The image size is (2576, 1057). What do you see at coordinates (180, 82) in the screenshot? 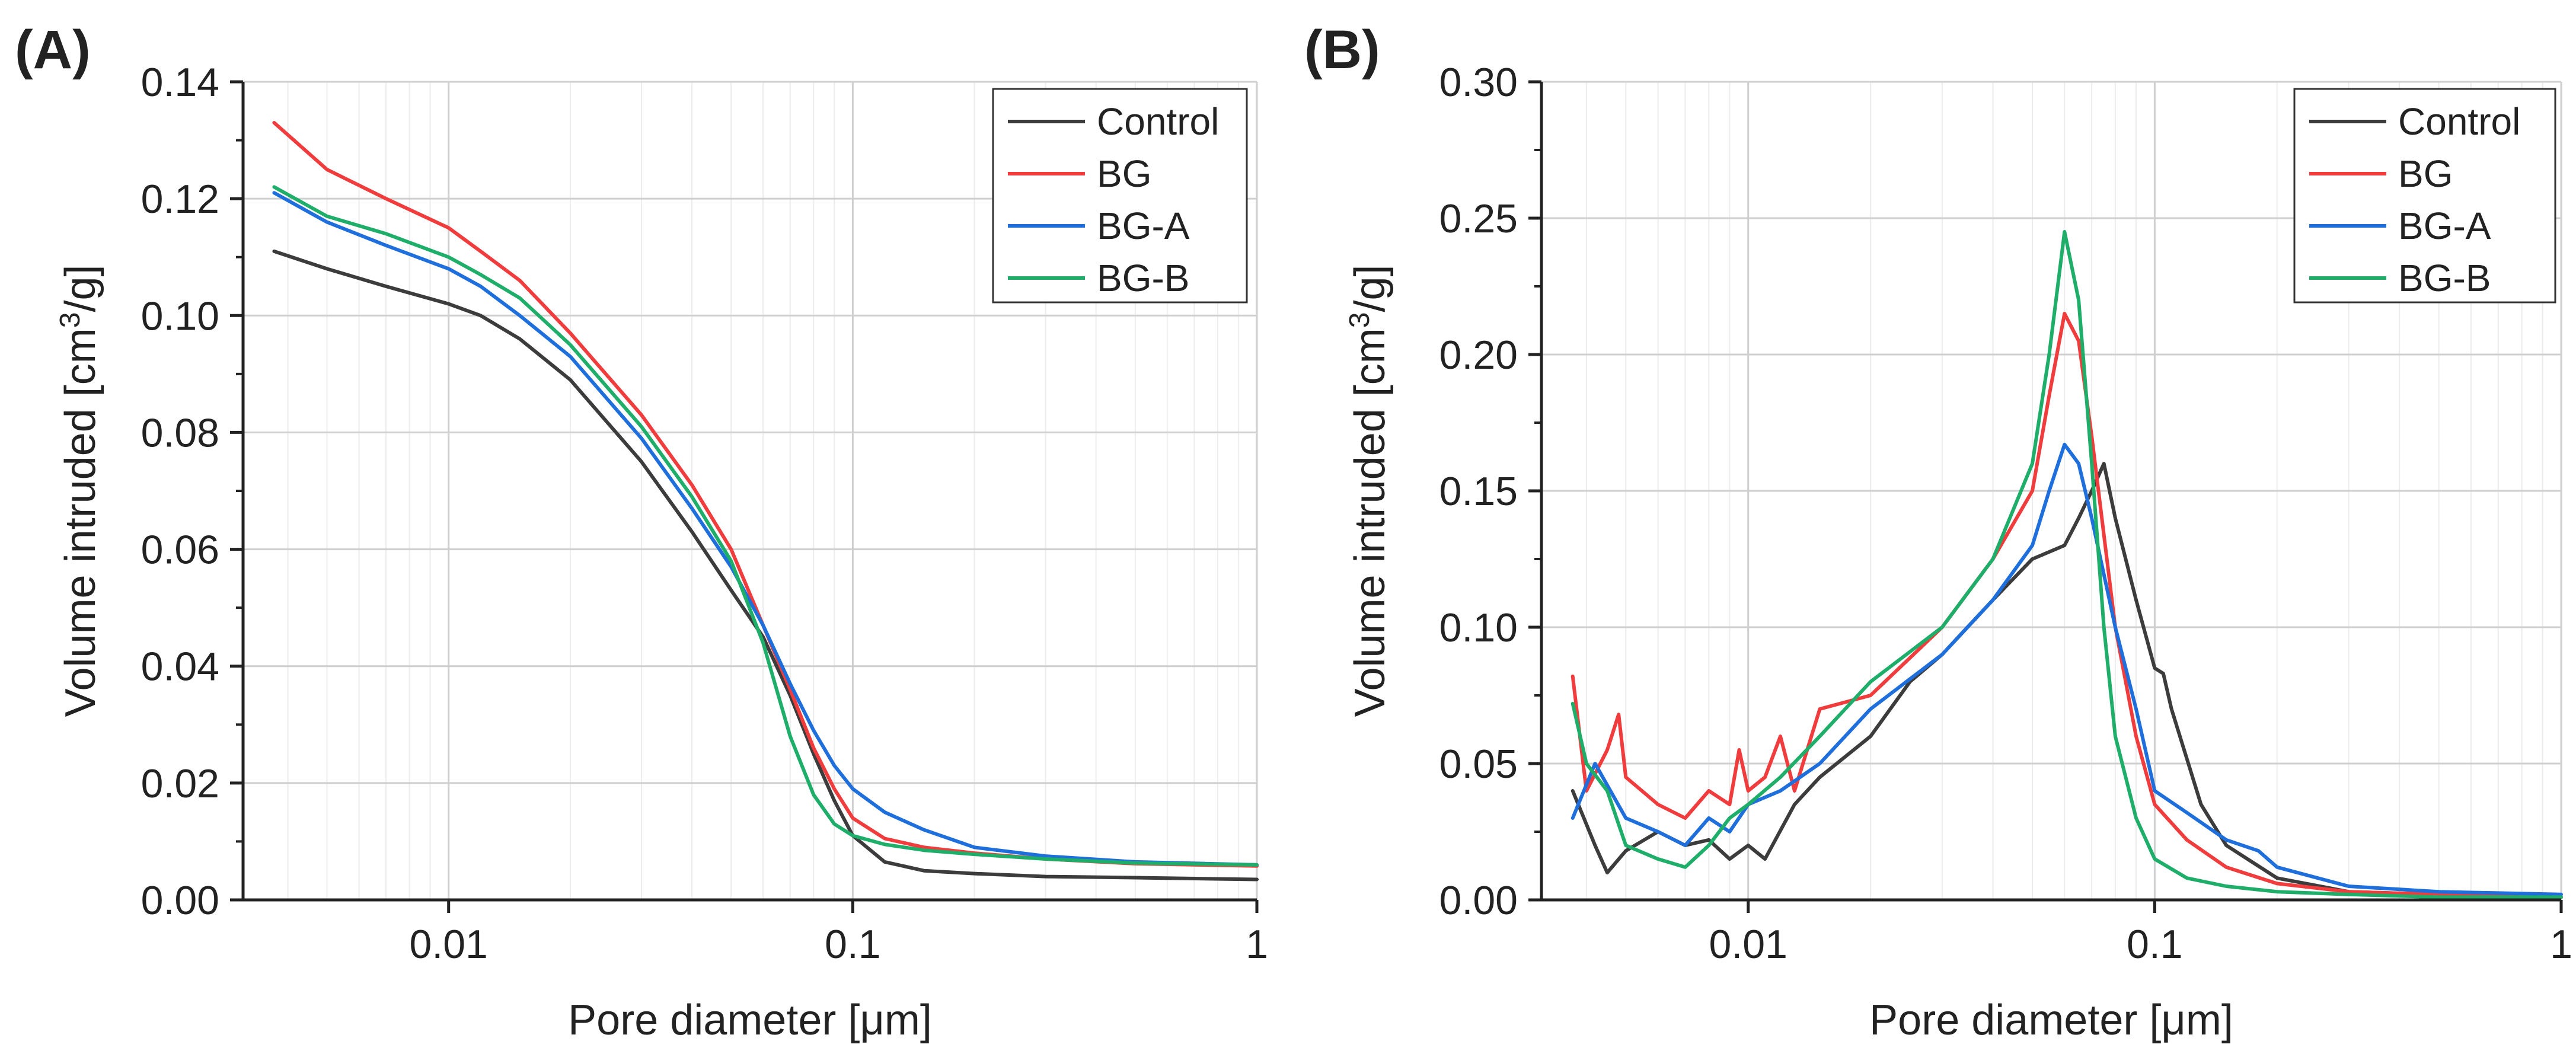
I see `y-tick-label: 0.14` at bounding box center [180, 82].